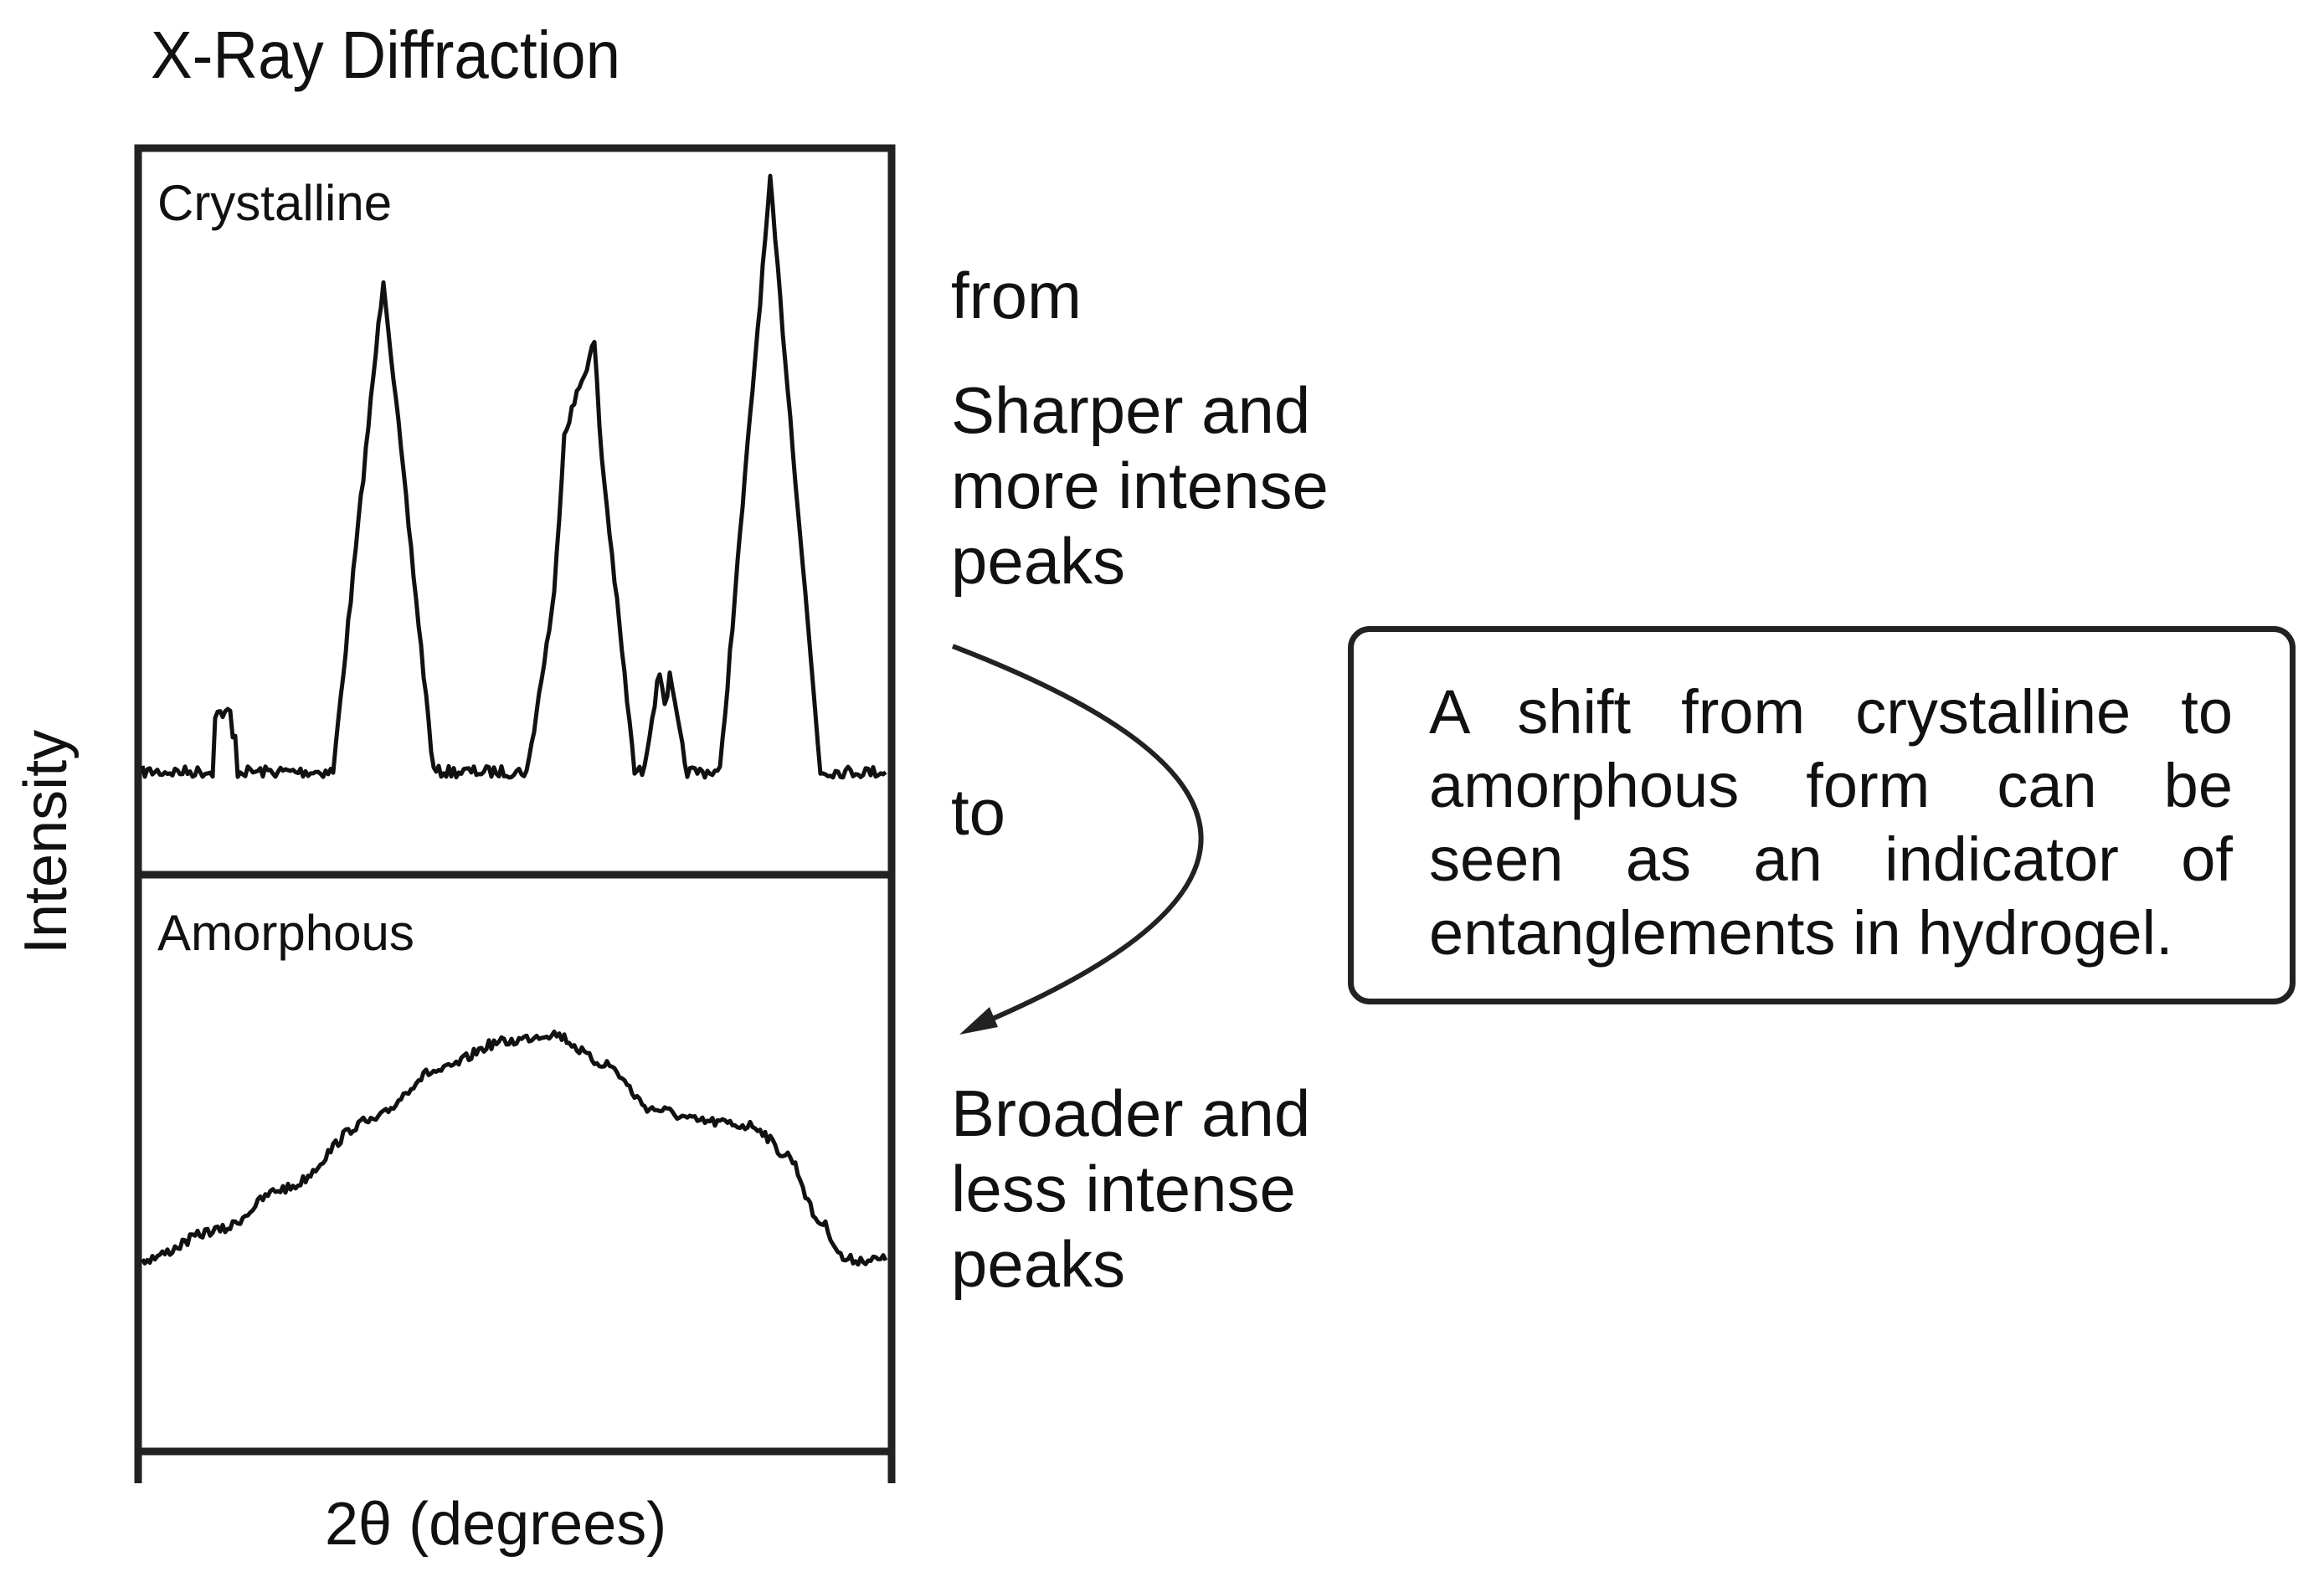 This screenshot has width=2324, height=1582. I want to click on y-axis-label: Intensity, so click(47, 841).